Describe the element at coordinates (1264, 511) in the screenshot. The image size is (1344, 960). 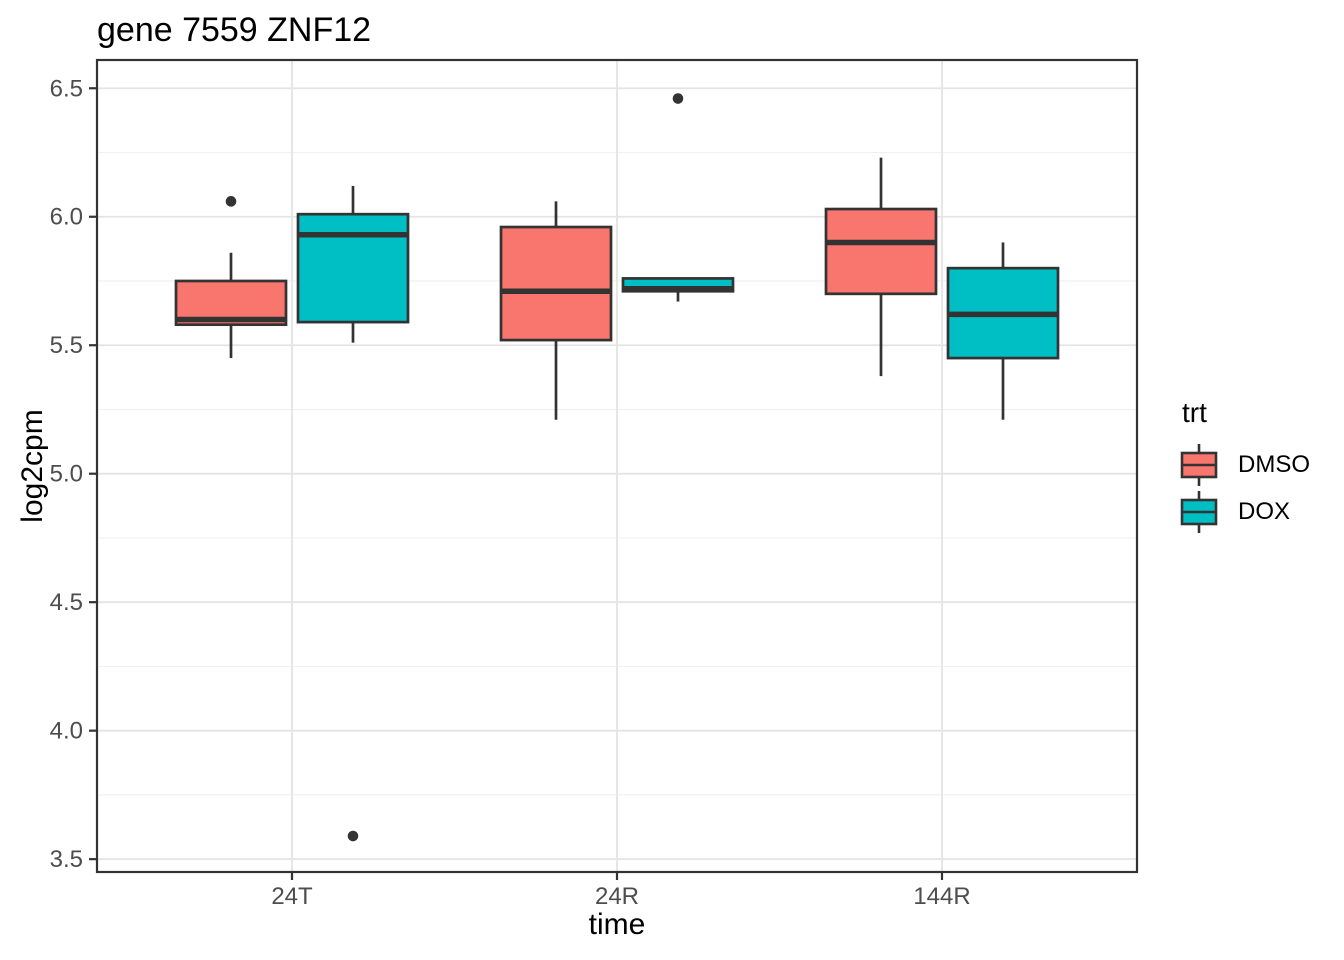
I see `legend-label-dox: DOX` at that location.